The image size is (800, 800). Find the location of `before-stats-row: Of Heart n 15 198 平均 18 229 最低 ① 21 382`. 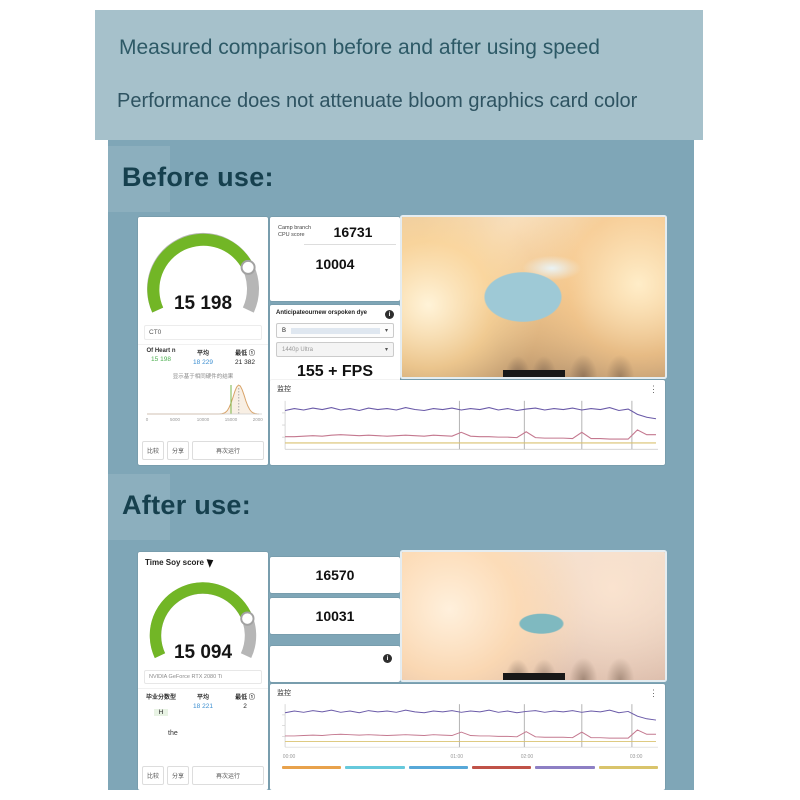

before-stats-row: Of Heart n 15 198 平均 18 229 最低 ① 21 382 is located at coordinates (203, 356).